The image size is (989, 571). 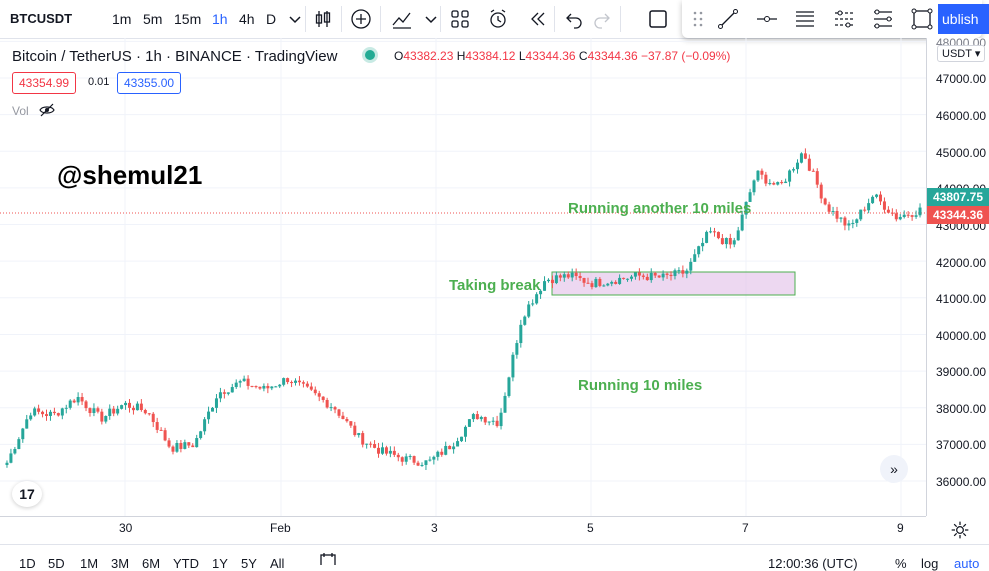 I want to click on price-axis, so click(x=957, y=277).